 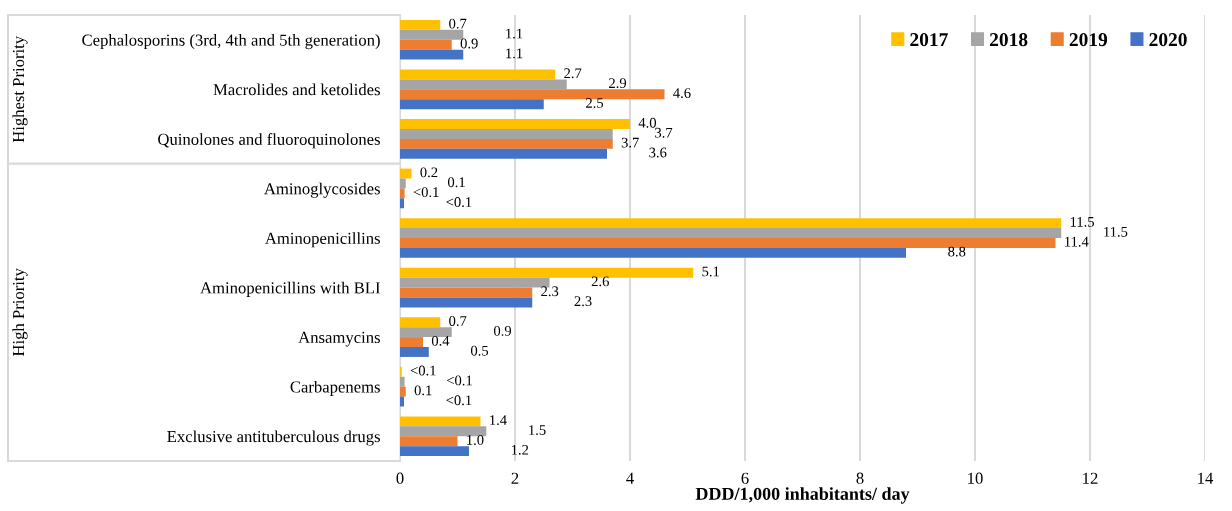 I want to click on data-label: 2.9, so click(x=618, y=83).